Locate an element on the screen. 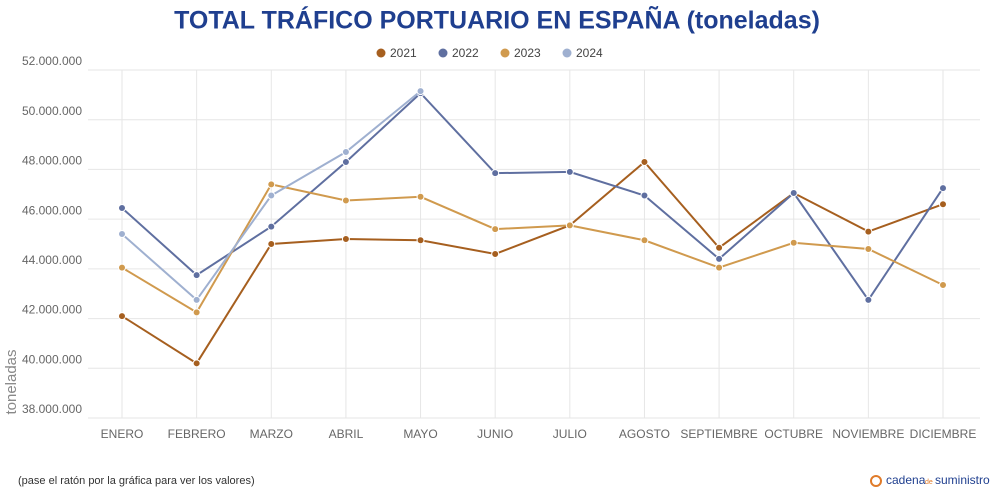 This screenshot has width=1000, height=500. x-tick-label: JUNIO is located at coordinates (495, 434).